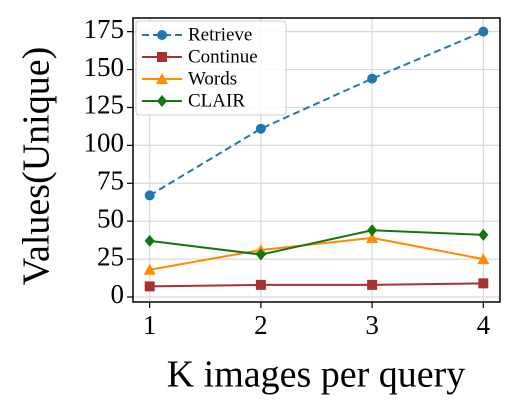 Image resolution: width=518 pixels, height=415 pixels. I want to click on x-axis-label: K images per query, so click(316, 375).